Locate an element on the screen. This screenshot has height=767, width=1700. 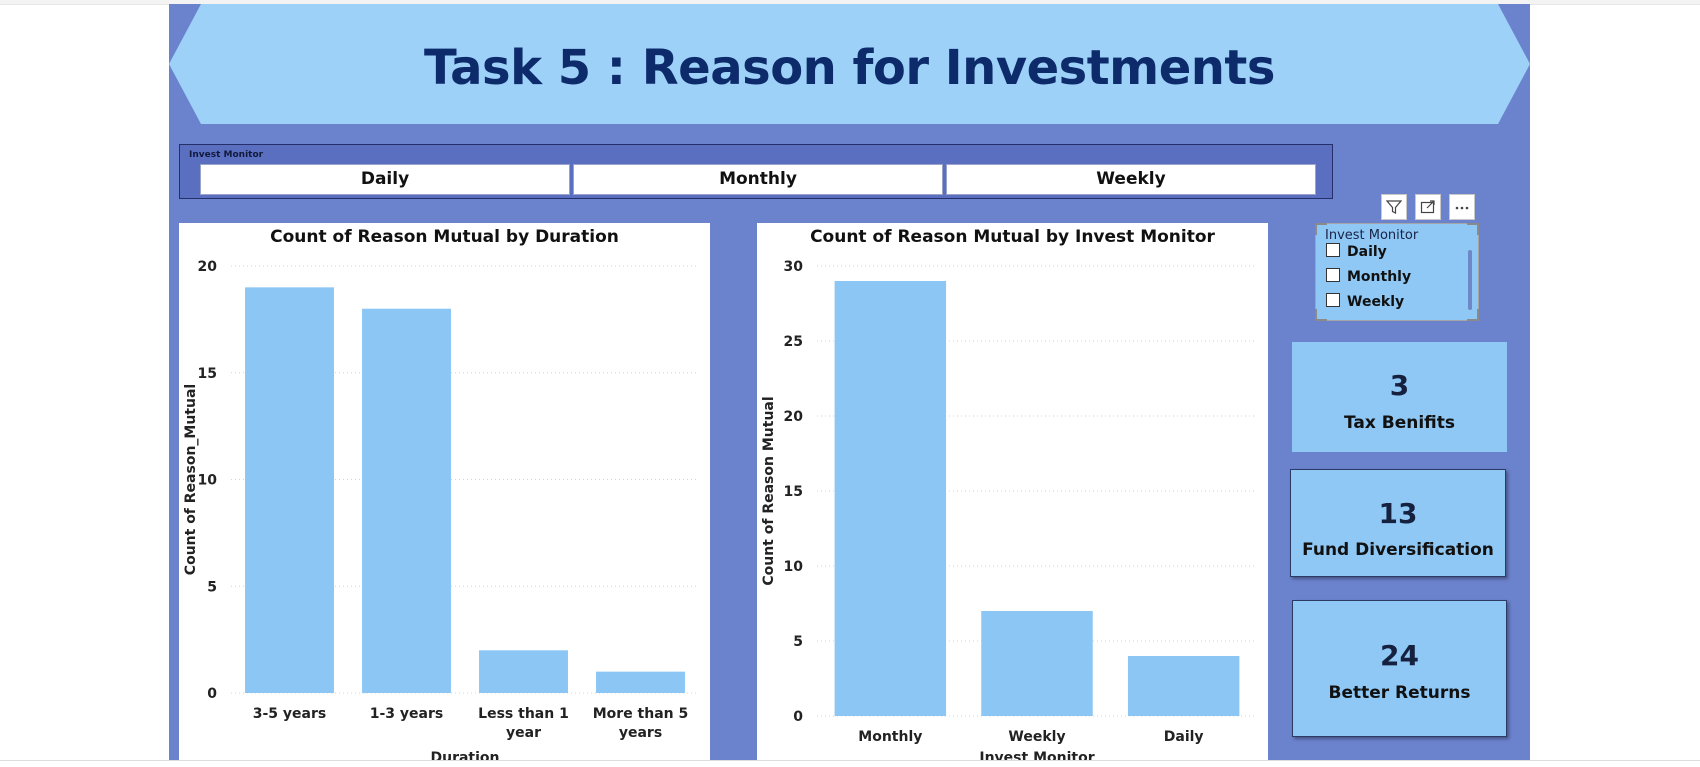
invest-monitor-button-slicer: Invest Monitor Daily Monthly Weekly is located at coordinates (756, 171).